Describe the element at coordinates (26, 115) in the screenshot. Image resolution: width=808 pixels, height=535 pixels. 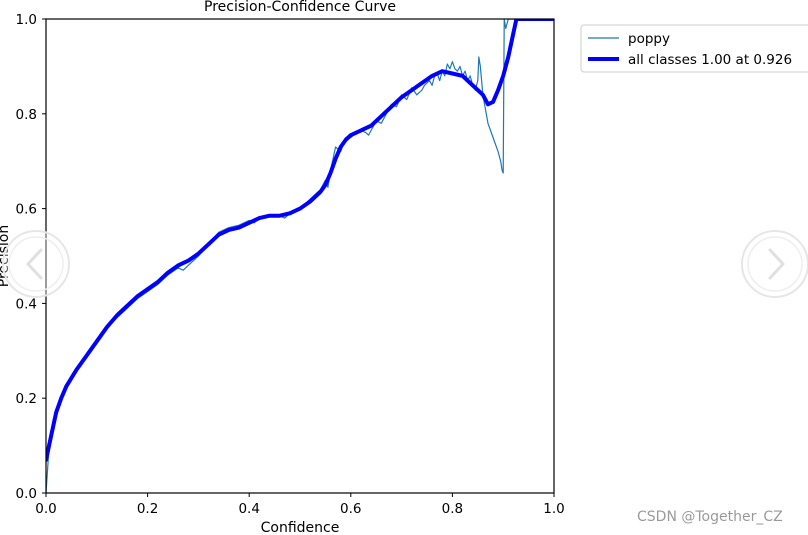
I see `y-tick-label: 0.8` at that location.